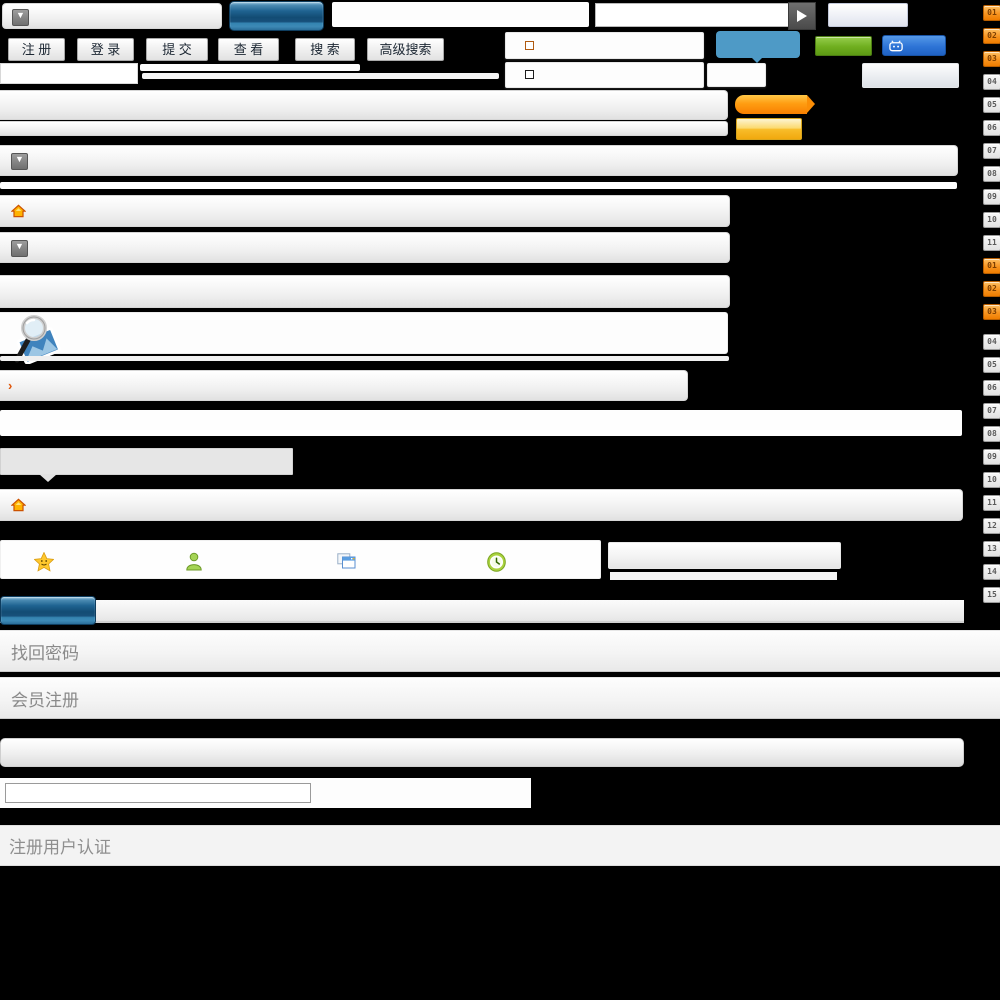 This screenshot has width=1000, height=1000. Describe the element at coordinates (194, 561) in the screenshot. I see `member-person-icon` at that location.